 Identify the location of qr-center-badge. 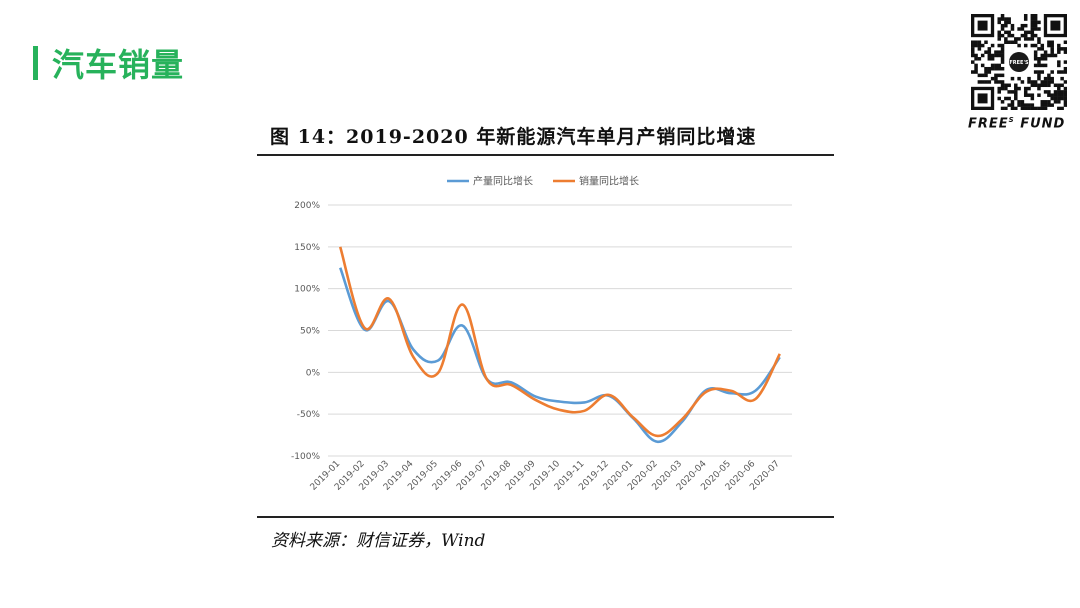
(1019, 62).